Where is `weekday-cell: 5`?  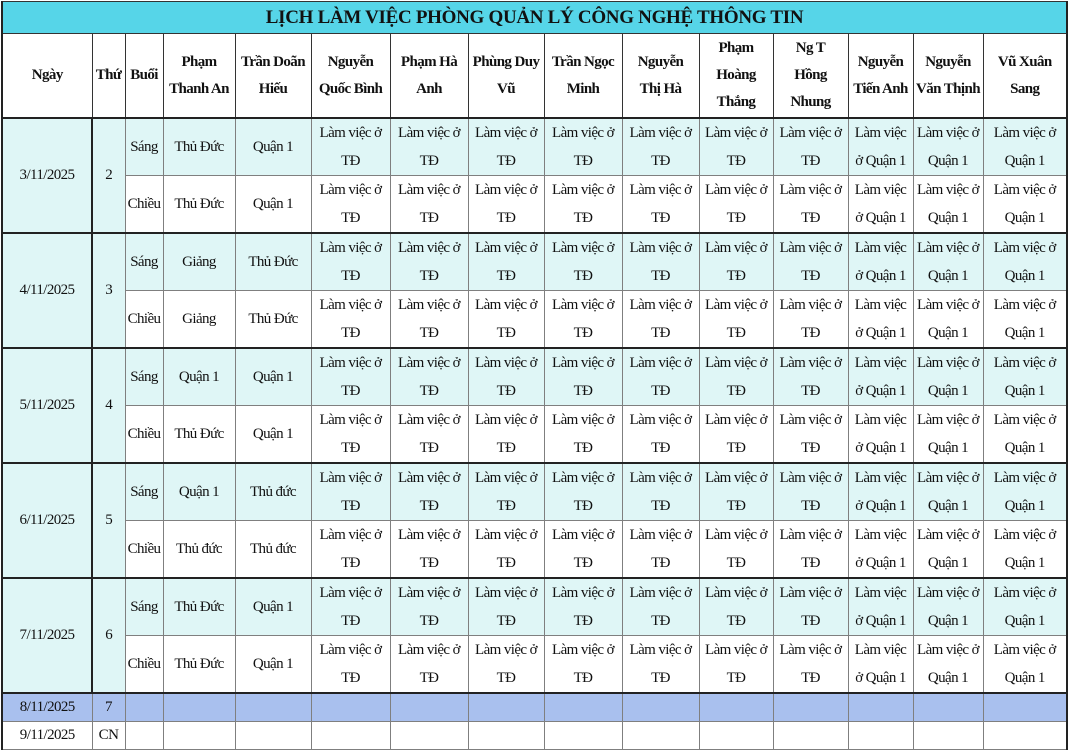
weekday-cell: 5 is located at coordinates (108, 520).